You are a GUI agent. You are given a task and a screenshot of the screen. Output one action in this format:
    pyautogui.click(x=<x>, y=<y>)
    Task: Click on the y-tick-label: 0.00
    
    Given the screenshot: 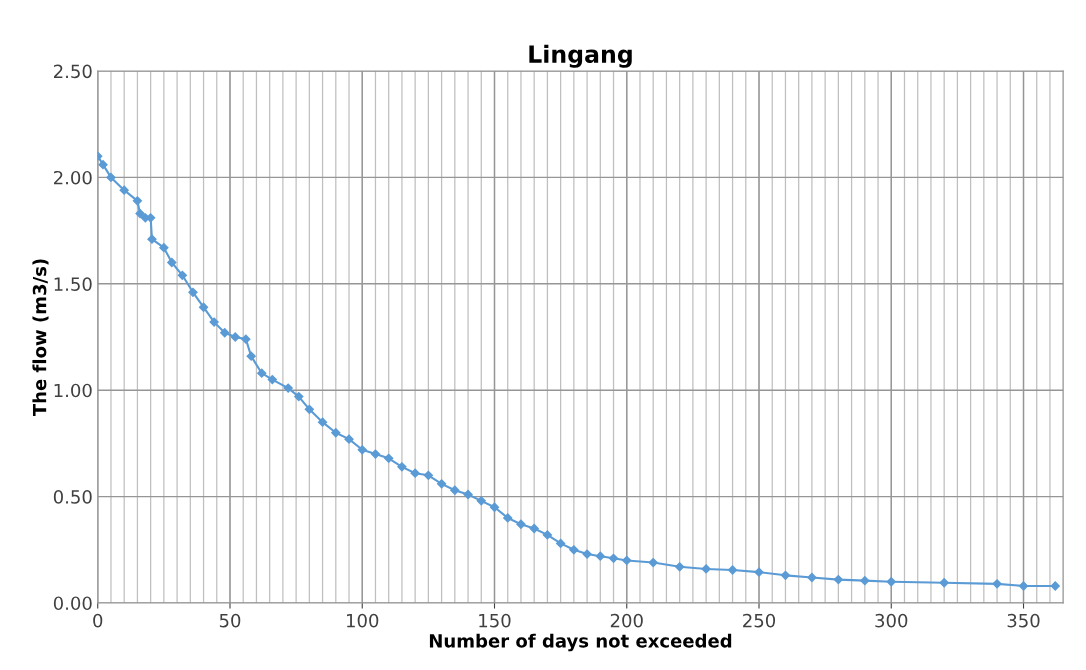 What is the action you would take?
    pyautogui.click(x=72, y=603)
    